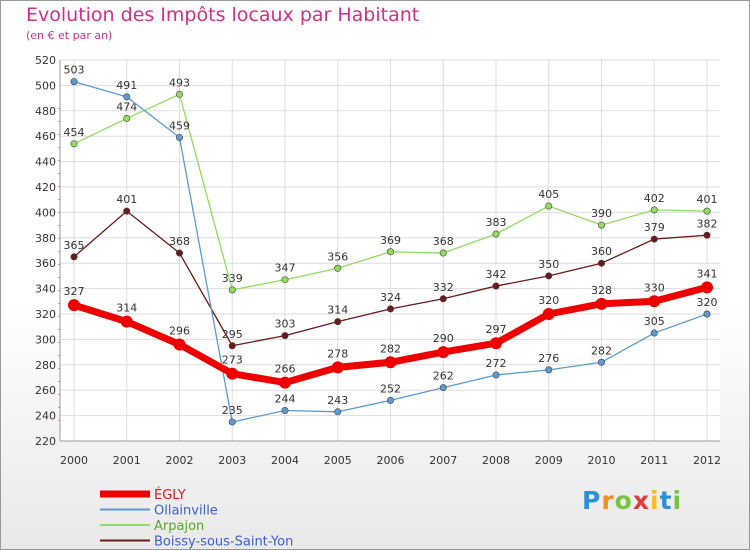 The width and height of the screenshot is (750, 550). Describe the element at coordinates (443, 338) in the screenshot. I see `data-label: 290` at that location.